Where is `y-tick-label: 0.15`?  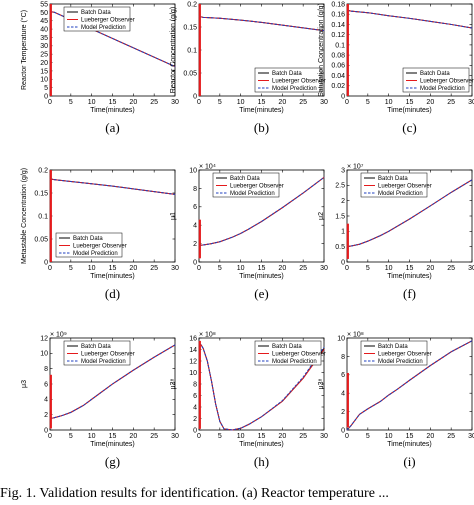 y-tick-label: 0.15 is located at coordinates (190, 27).